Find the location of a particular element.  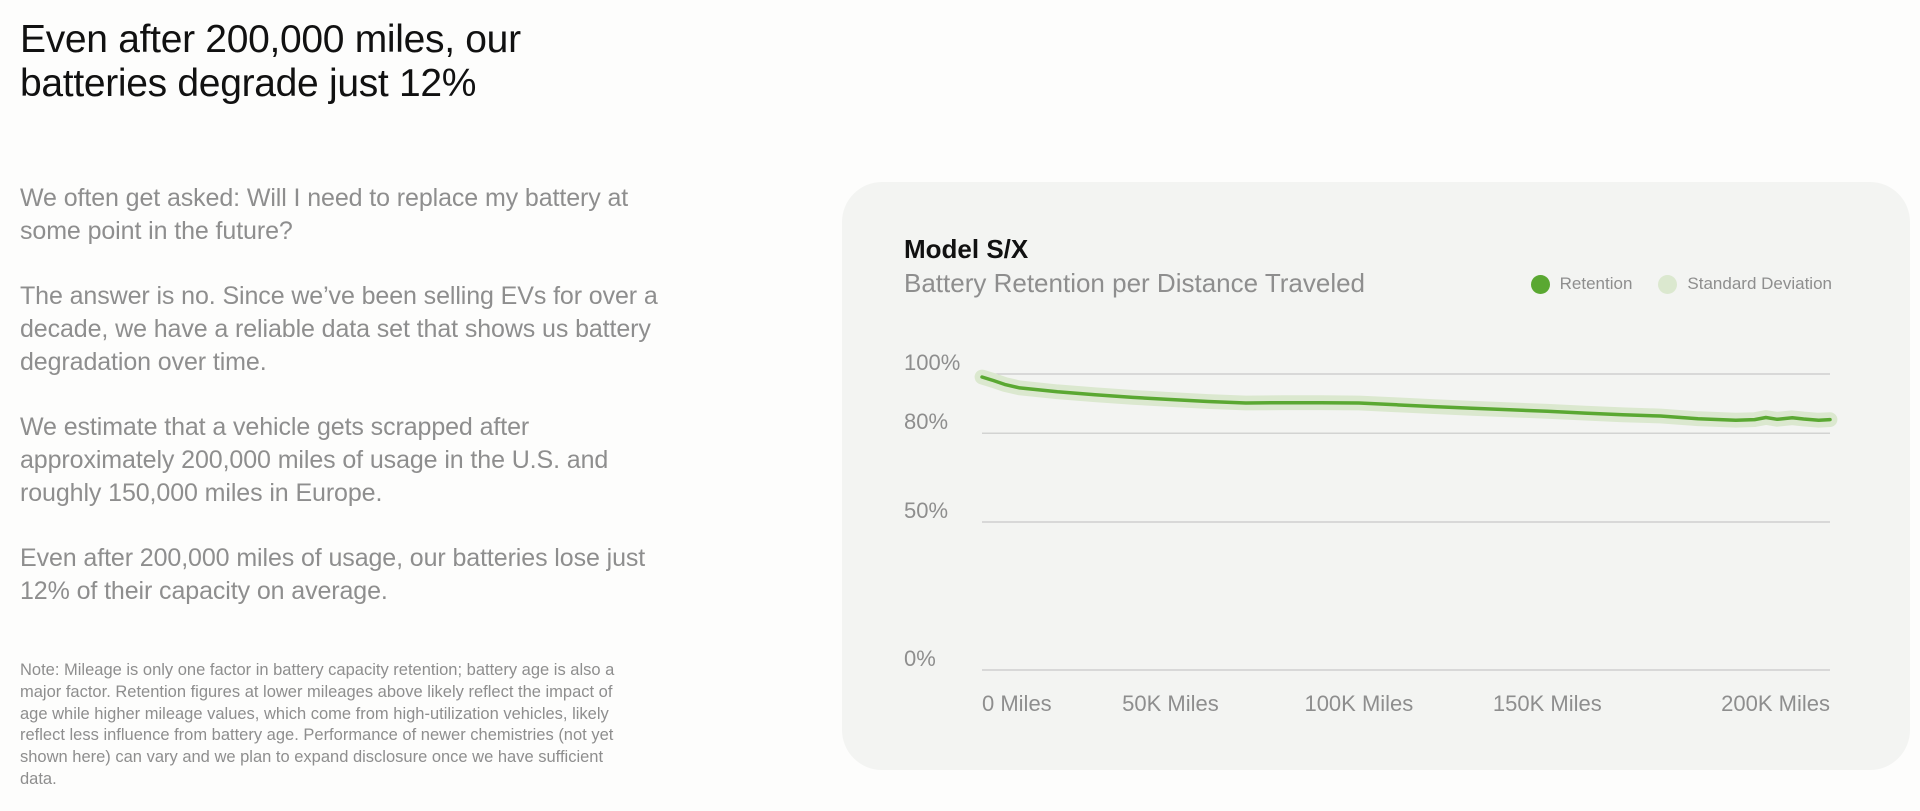

y-tick-label: 100% is located at coordinates (932, 362).